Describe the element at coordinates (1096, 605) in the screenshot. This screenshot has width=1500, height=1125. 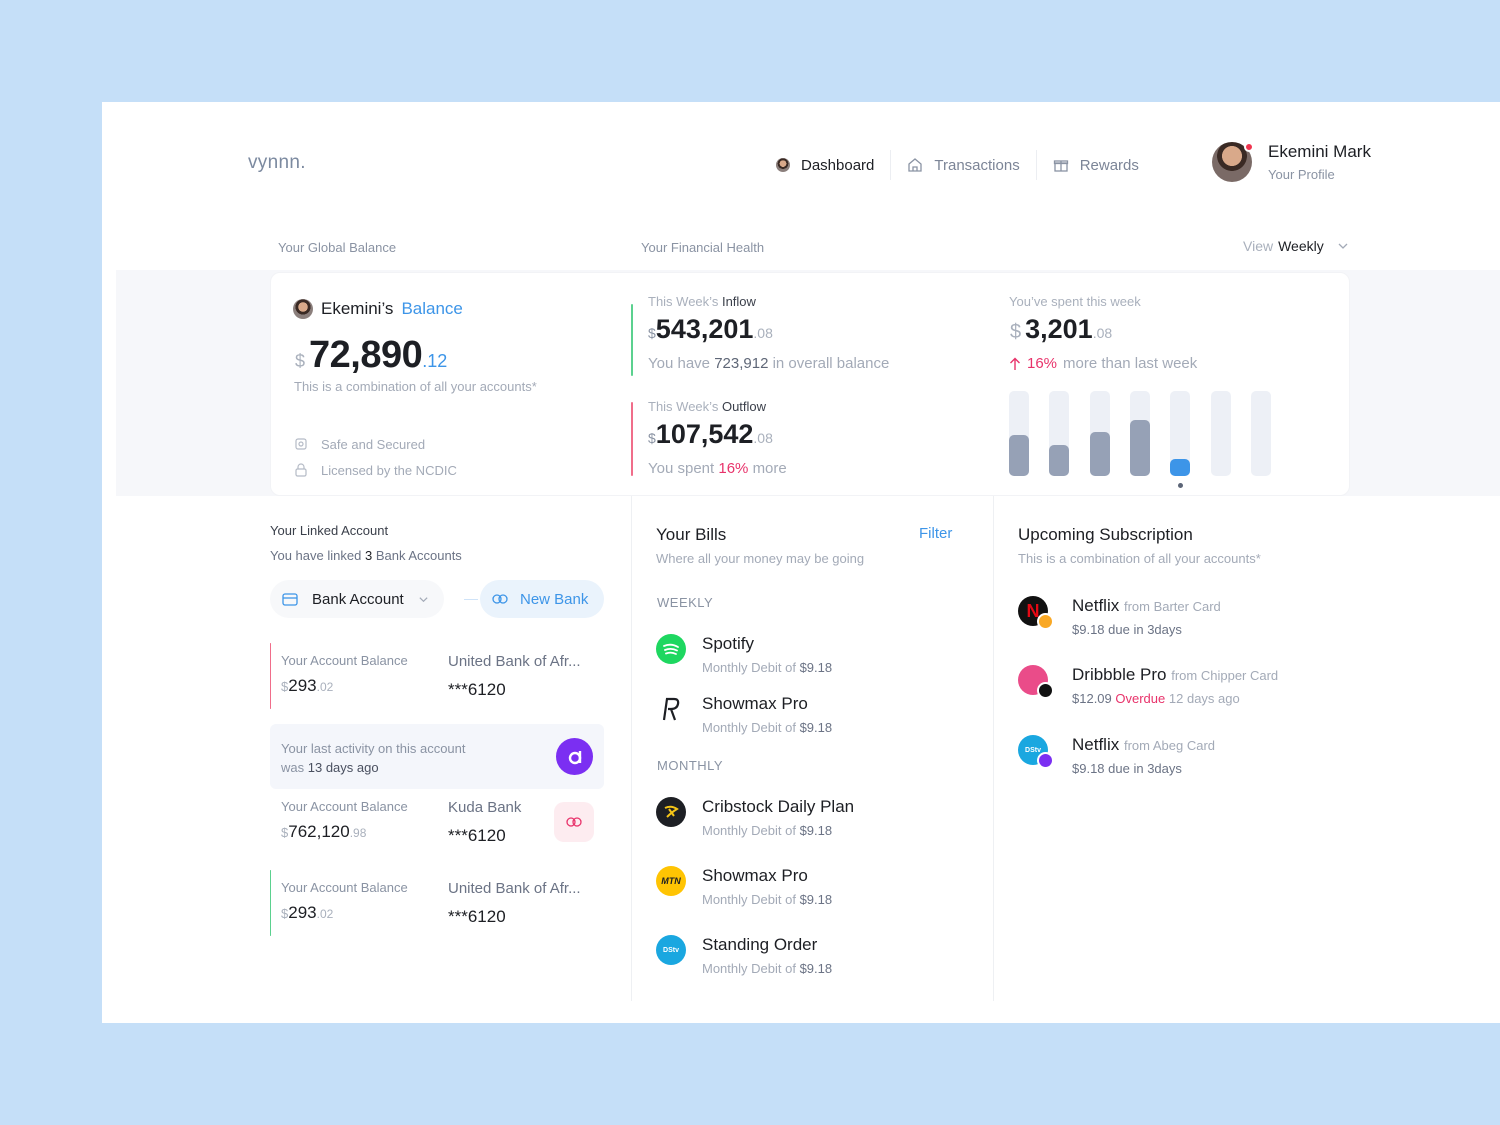
I see `subscription-name: Netflix` at that location.